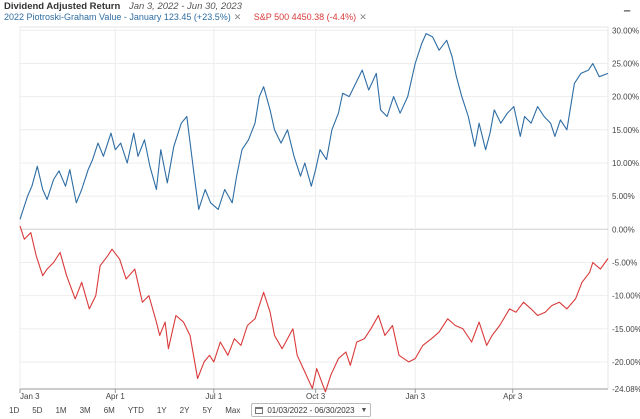 The width and height of the screenshot is (640, 419). What do you see at coordinates (626, 329) in the screenshot?
I see `y-tick-label: -15.00%` at bounding box center [626, 329].